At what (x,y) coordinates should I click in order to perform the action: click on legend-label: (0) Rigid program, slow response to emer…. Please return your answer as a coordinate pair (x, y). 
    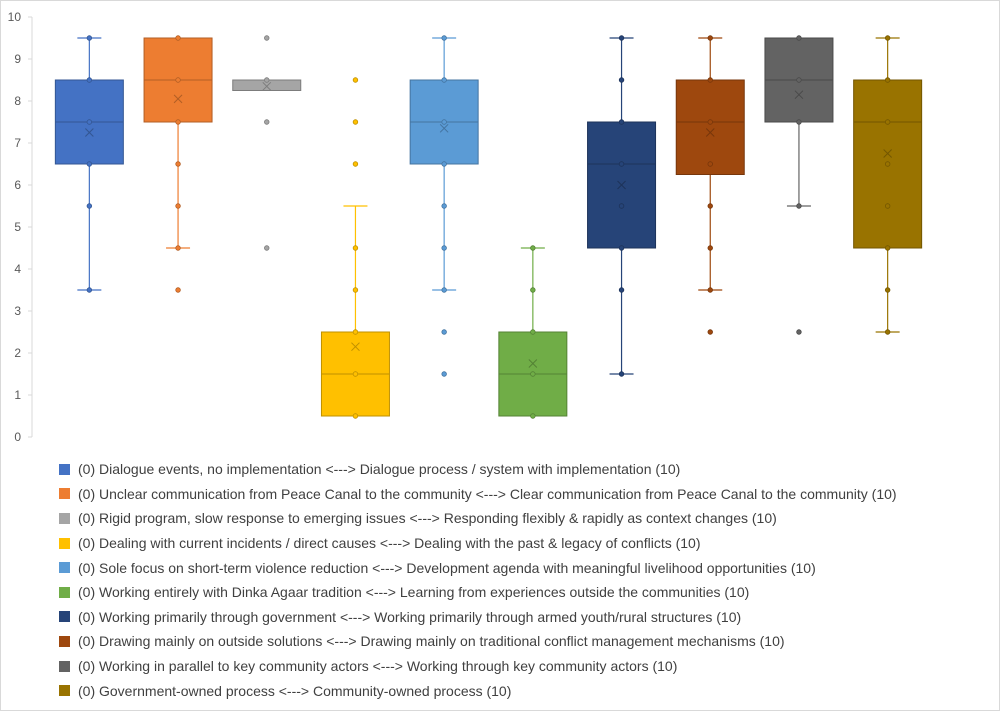
    Looking at the image, I should click on (427, 518).